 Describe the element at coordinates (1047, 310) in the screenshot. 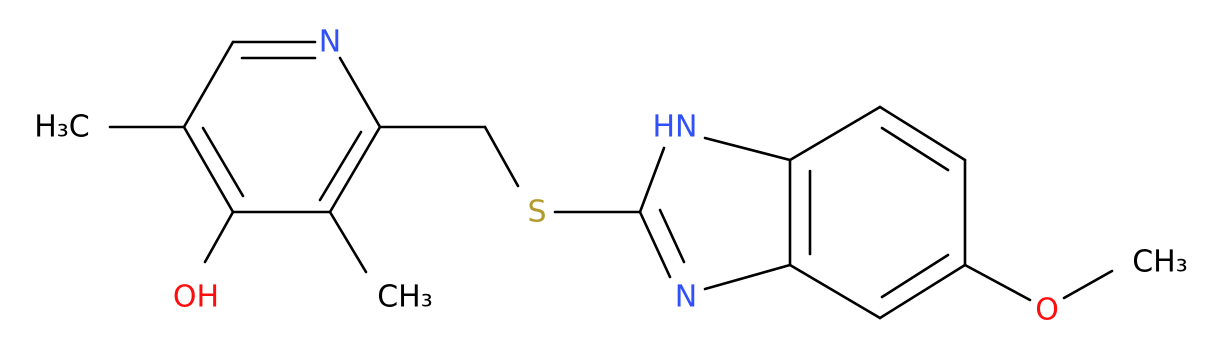

I see `atom-label: O` at that location.